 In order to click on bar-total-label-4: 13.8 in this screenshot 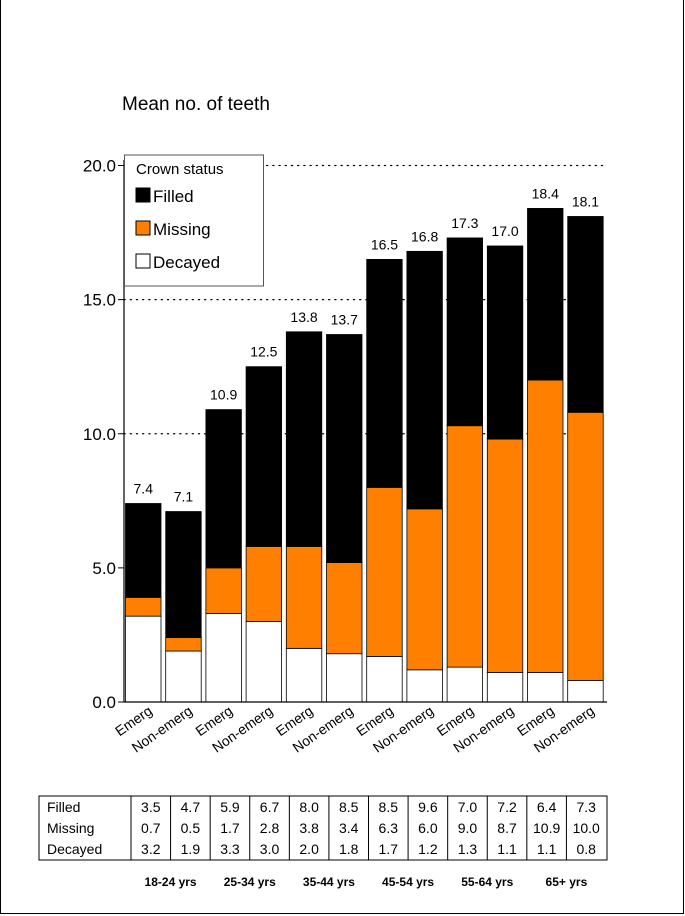, I will do `click(303, 317)`.